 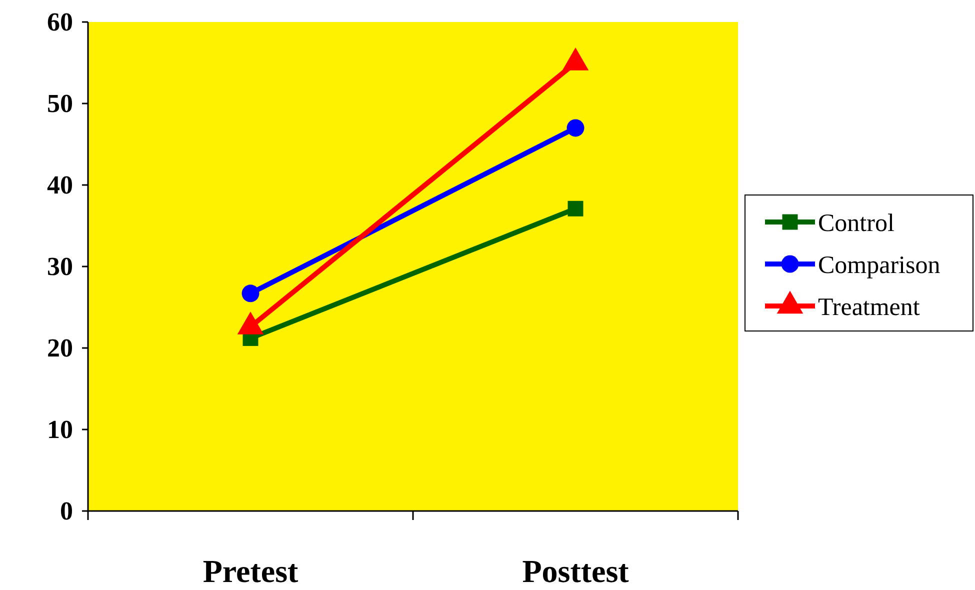 What do you see at coordinates (66, 511) in the screenshot?
I see `y-tick-label: 0` at bounding box center [66, 511].